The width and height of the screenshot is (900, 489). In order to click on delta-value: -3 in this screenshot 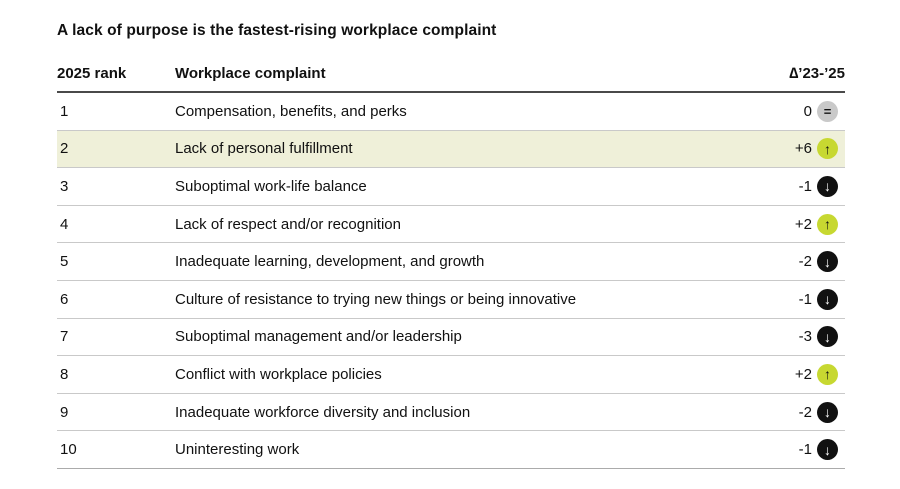, I will do `click(805, 337)`.